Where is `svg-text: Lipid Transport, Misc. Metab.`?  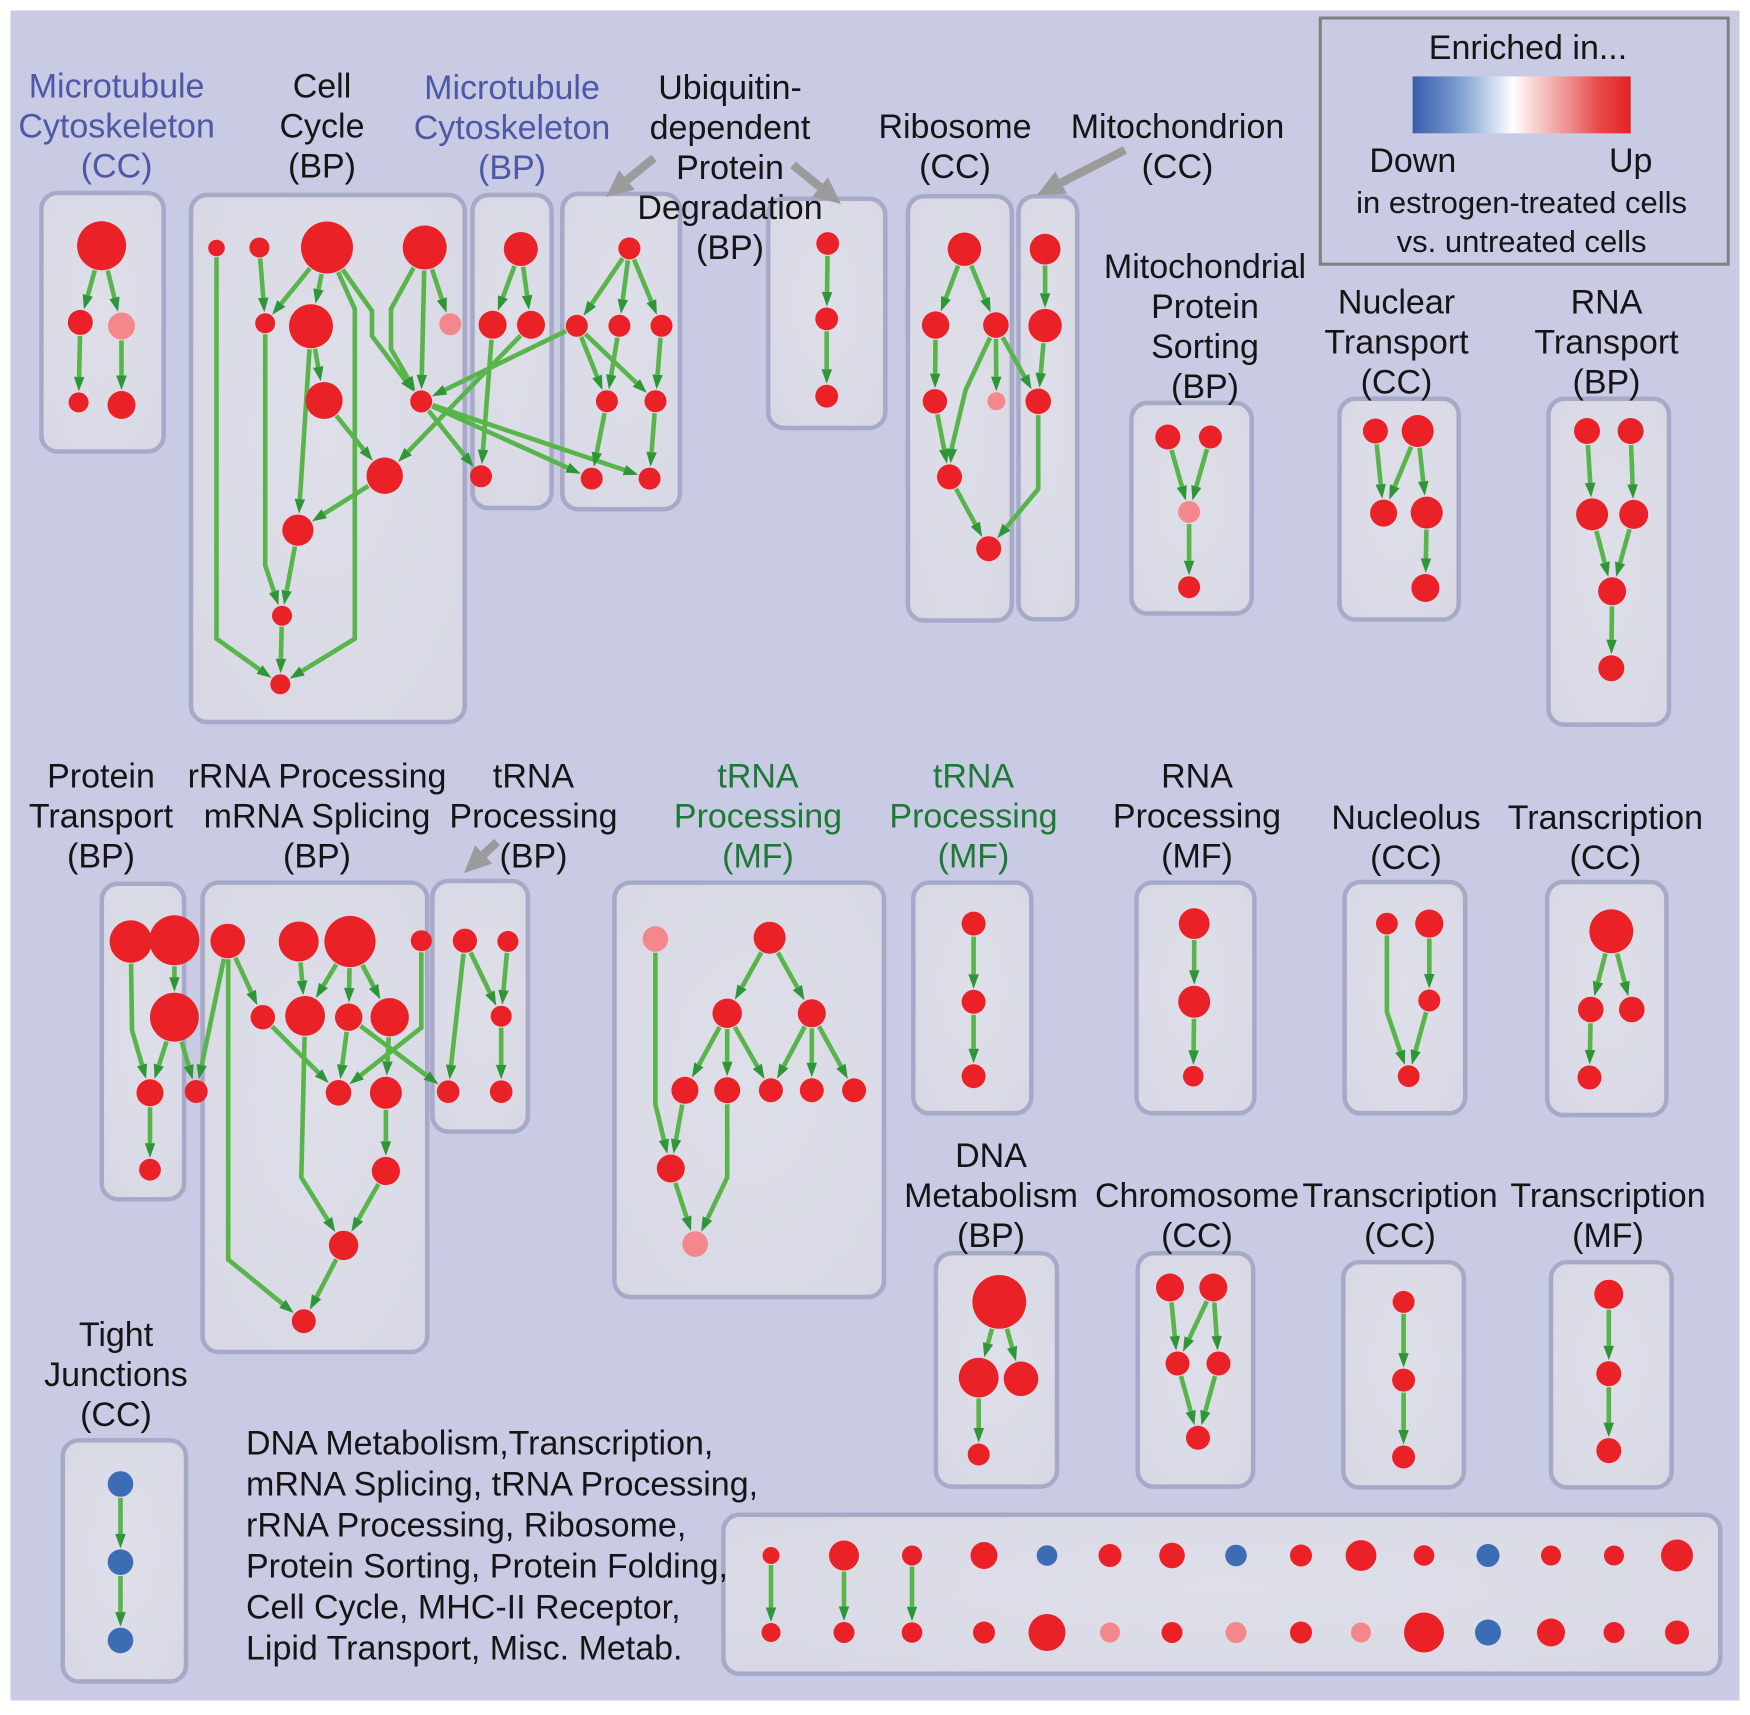
svg-text: Lipid Transport, Misc. Metab. is located at coordinates (464, 1649).